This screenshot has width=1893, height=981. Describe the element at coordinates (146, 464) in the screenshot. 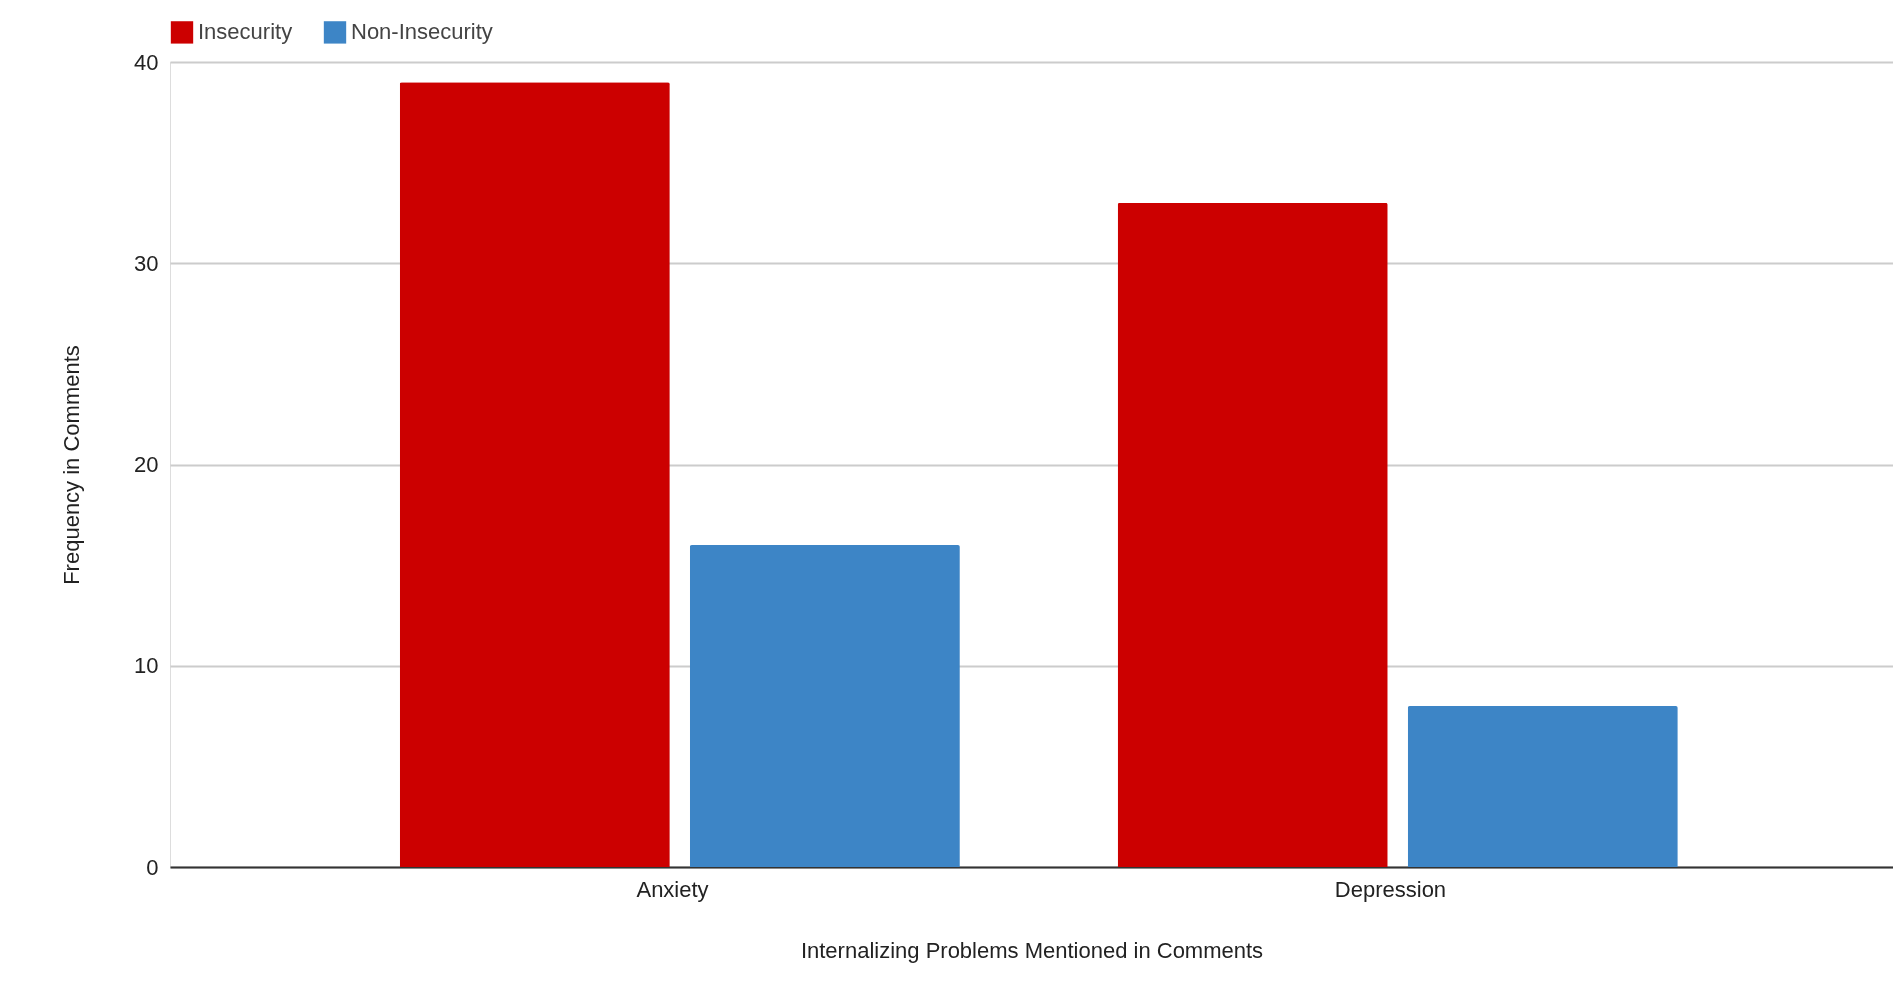

I see `y-tick-label: 20` at that location.